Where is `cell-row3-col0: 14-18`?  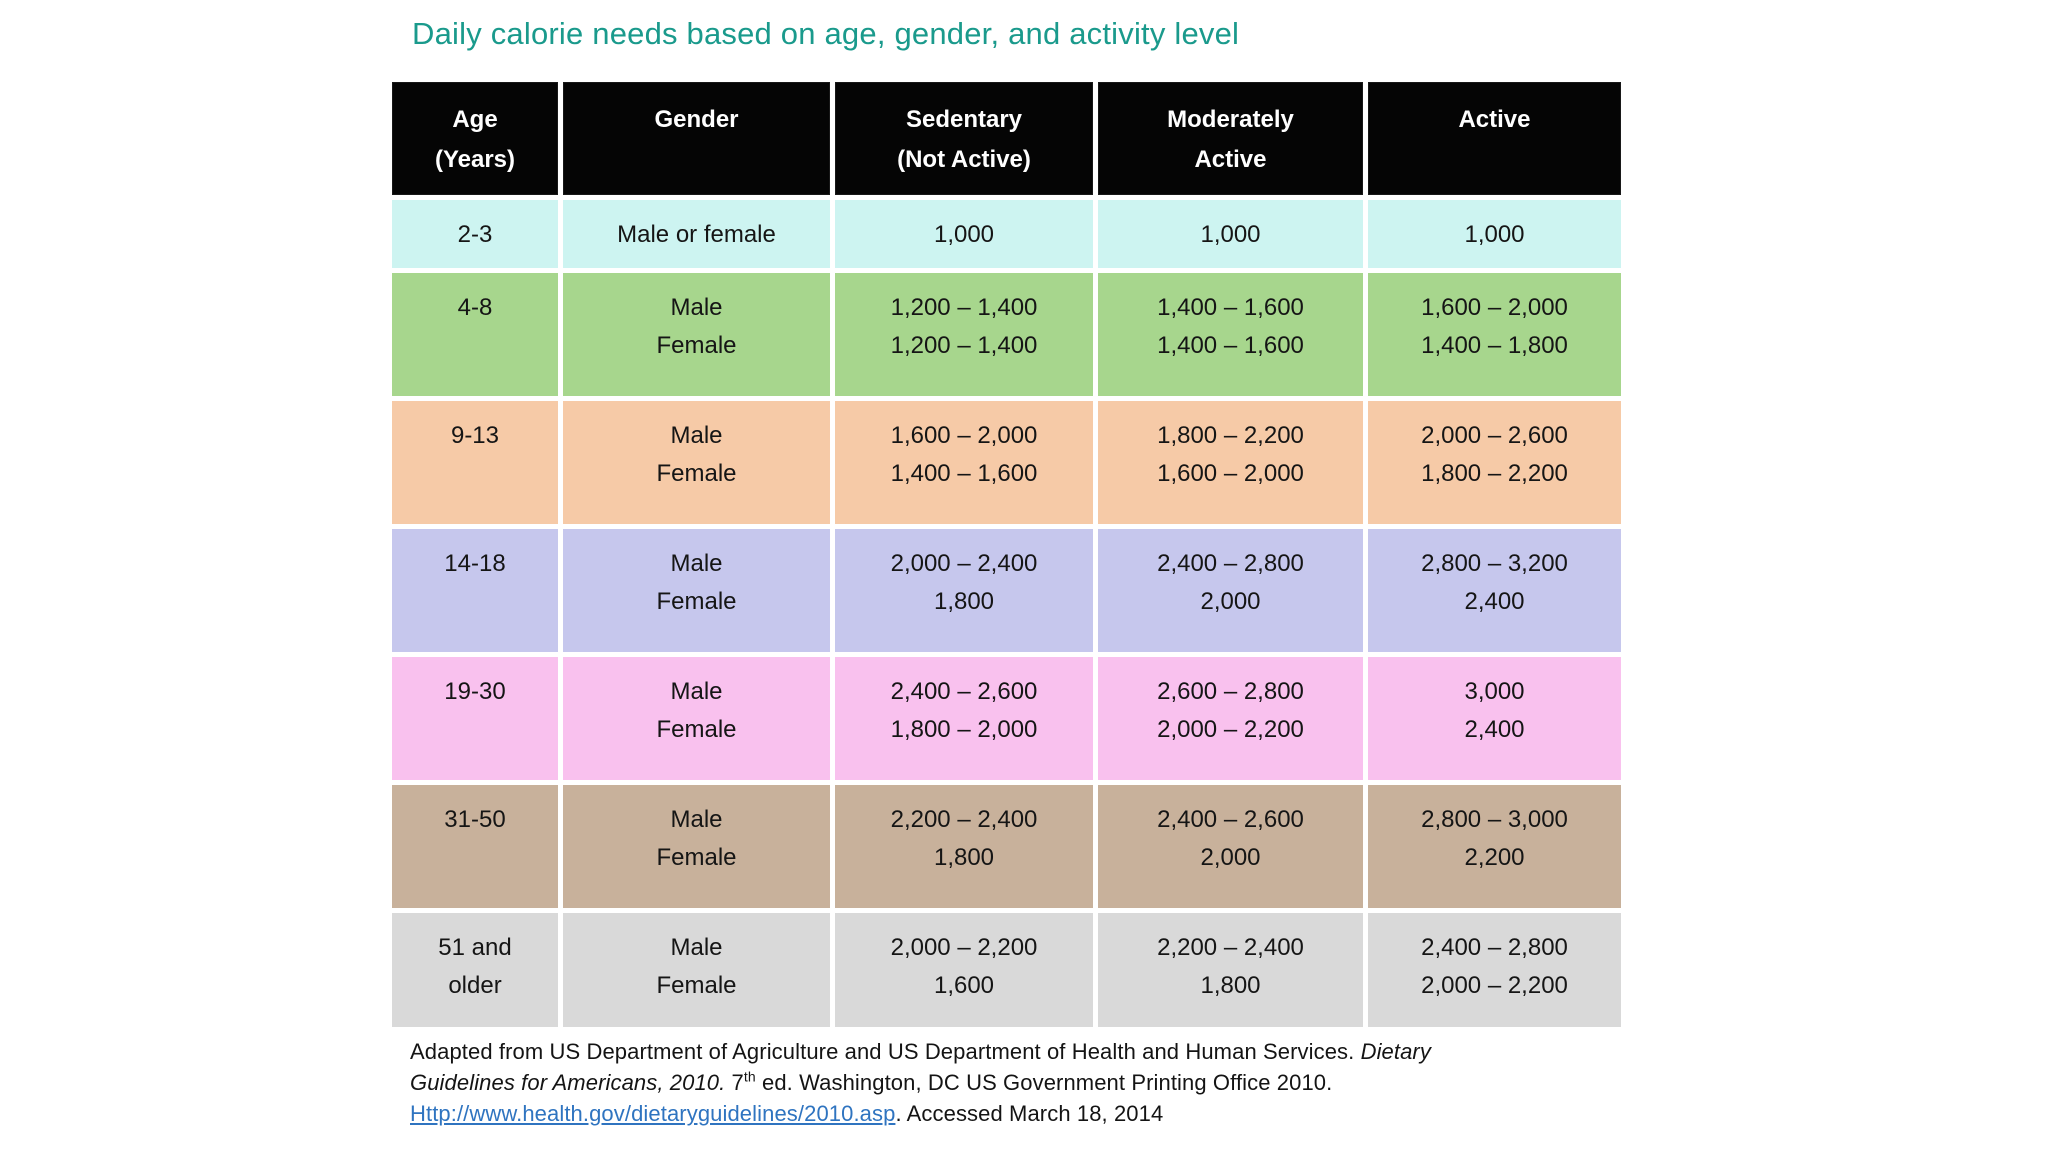 cell-row3-col0: 14-18 is located at coordinates (475, 590).